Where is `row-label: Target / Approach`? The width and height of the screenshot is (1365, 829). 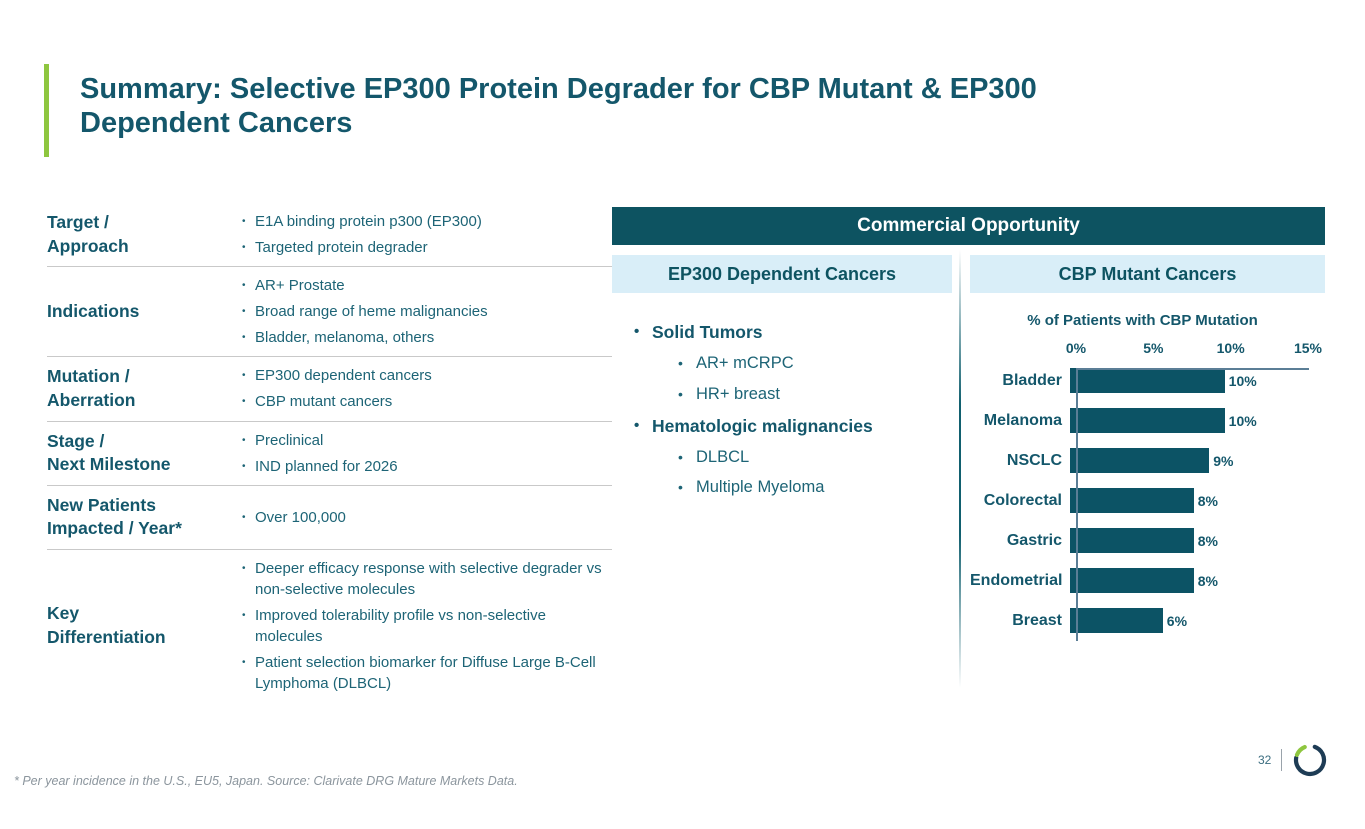
row-label: Target / Approach is located at coordinates (88, 234).